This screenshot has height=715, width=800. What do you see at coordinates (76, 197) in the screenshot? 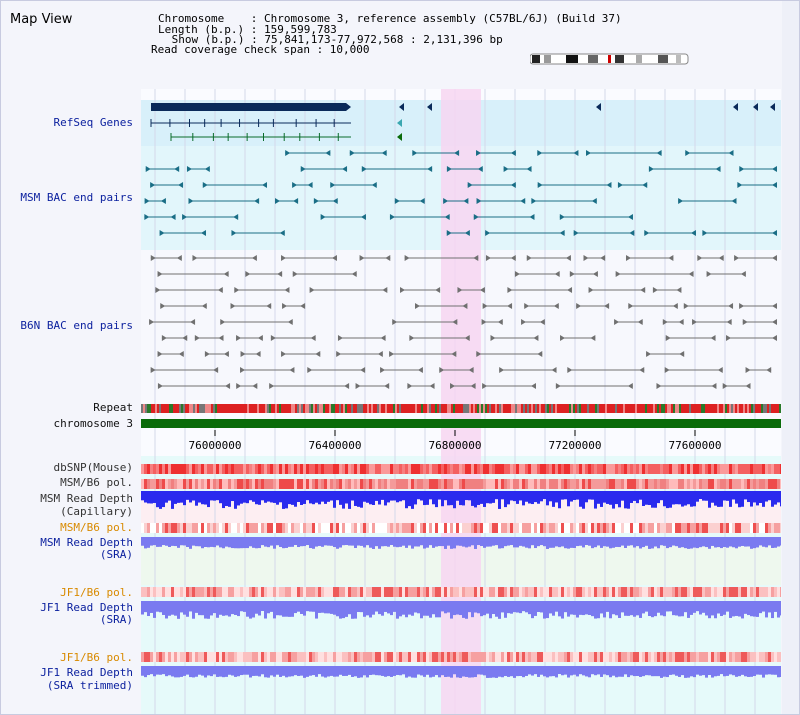
I see `track-label-msm-bac: MSM BAC end pairs` at bounding box center [76, 197].